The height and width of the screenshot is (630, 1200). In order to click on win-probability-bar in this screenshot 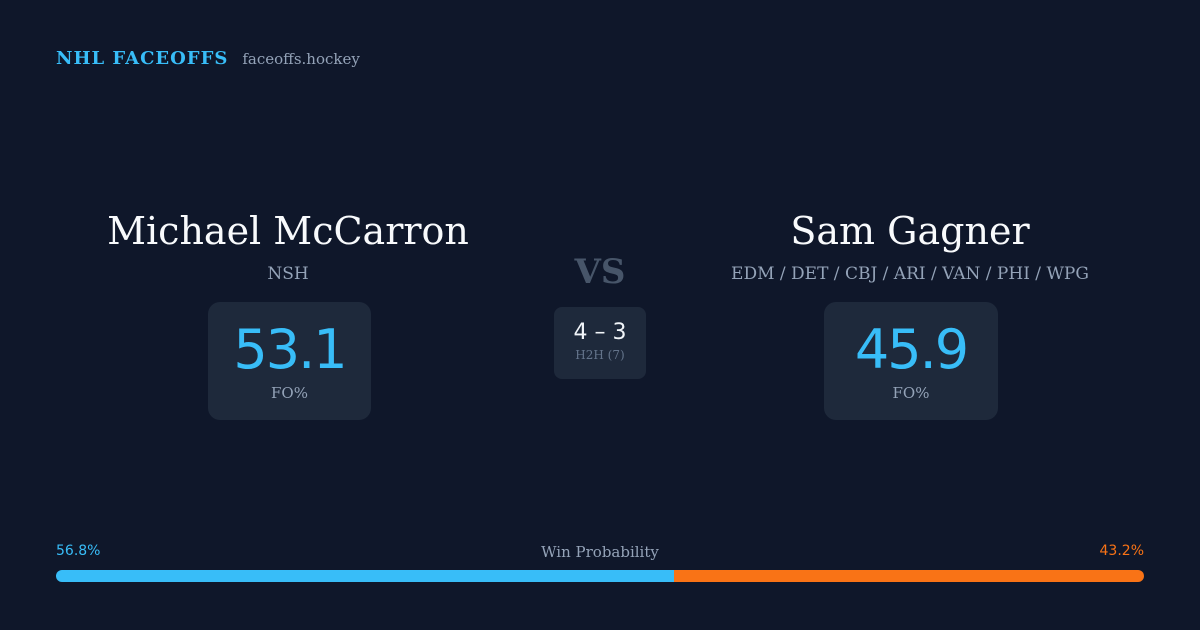, I will do `click(600, 576)`.